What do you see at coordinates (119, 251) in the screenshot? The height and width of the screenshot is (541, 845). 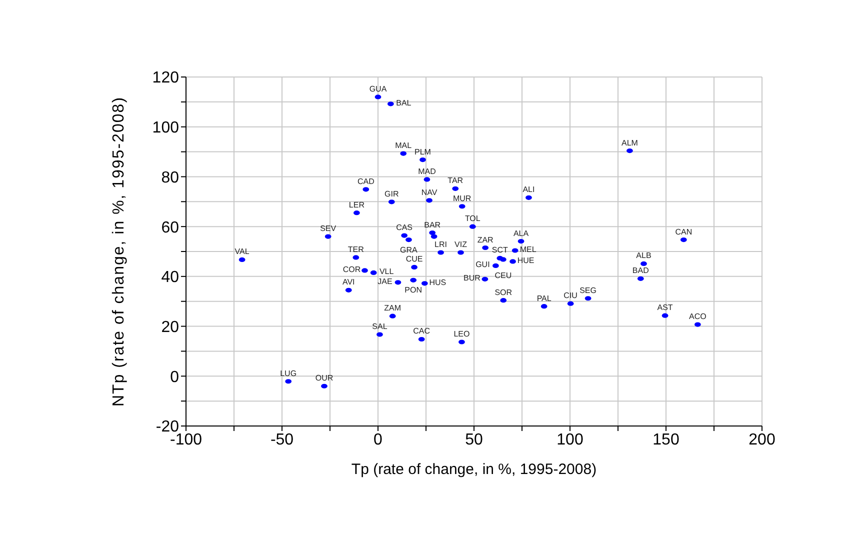 I see `y-axis-title: NTp (rate of change, in %, 1995-2008)` at bounding box center [119, 251].